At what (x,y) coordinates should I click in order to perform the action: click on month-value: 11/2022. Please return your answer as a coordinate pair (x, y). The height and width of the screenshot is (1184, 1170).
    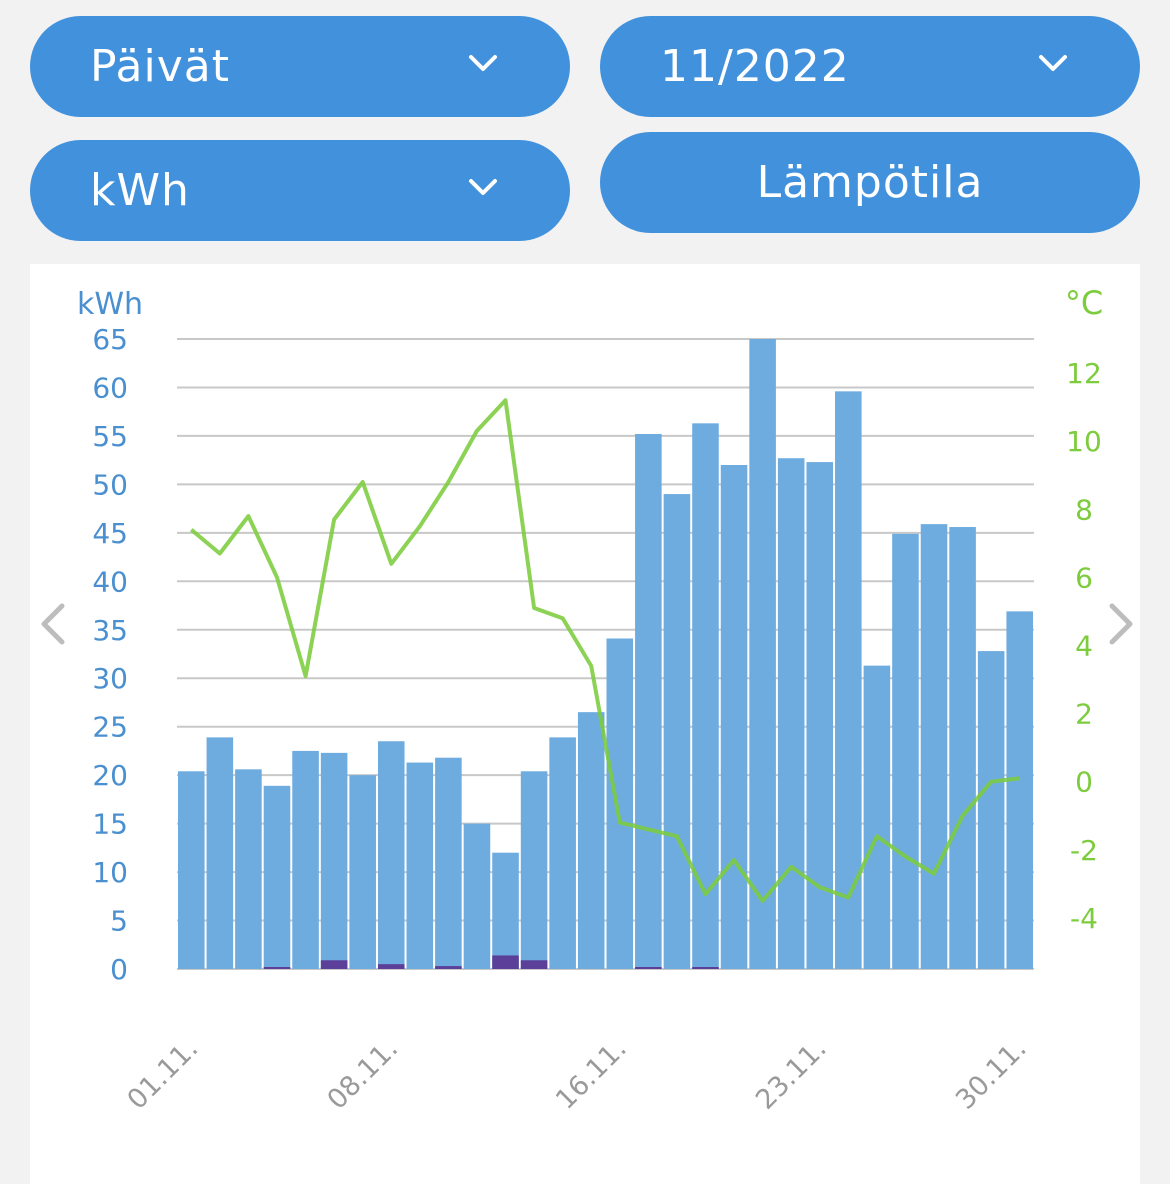
    Looking at the image, I should click on (755, 66).